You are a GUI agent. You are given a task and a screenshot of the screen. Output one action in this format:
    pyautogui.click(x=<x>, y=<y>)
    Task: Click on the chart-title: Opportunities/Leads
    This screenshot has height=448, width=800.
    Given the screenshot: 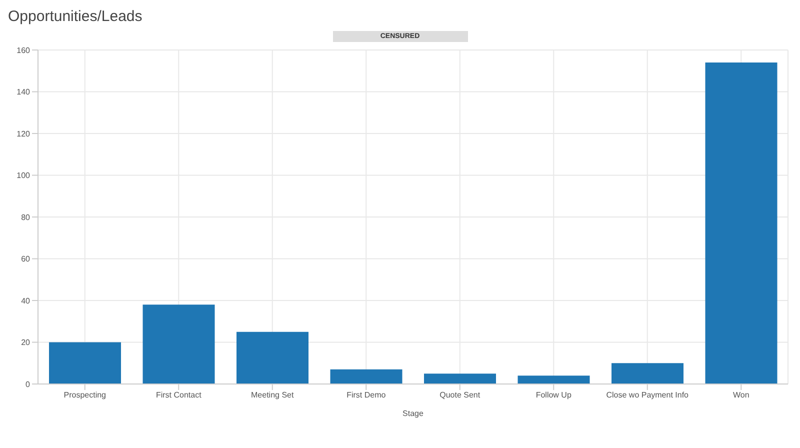 What is the action you would take?
    pyautogui.click(x=76, y=16)
    